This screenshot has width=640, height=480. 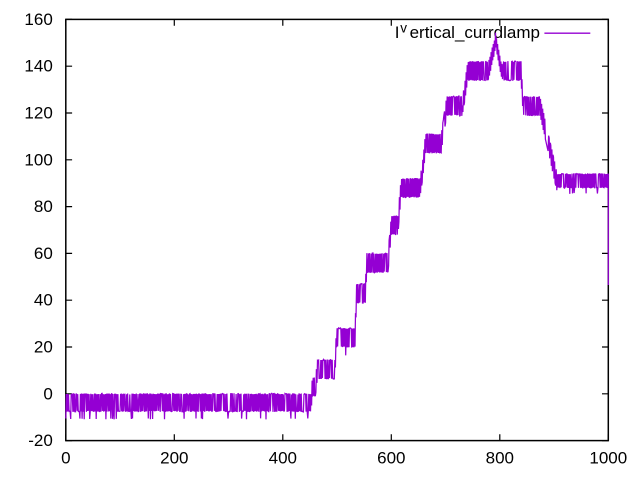 What do you see at coordinates (283, 457) in the screenshot?
I see `svg-text: 400` at bounding box center [283, 457].